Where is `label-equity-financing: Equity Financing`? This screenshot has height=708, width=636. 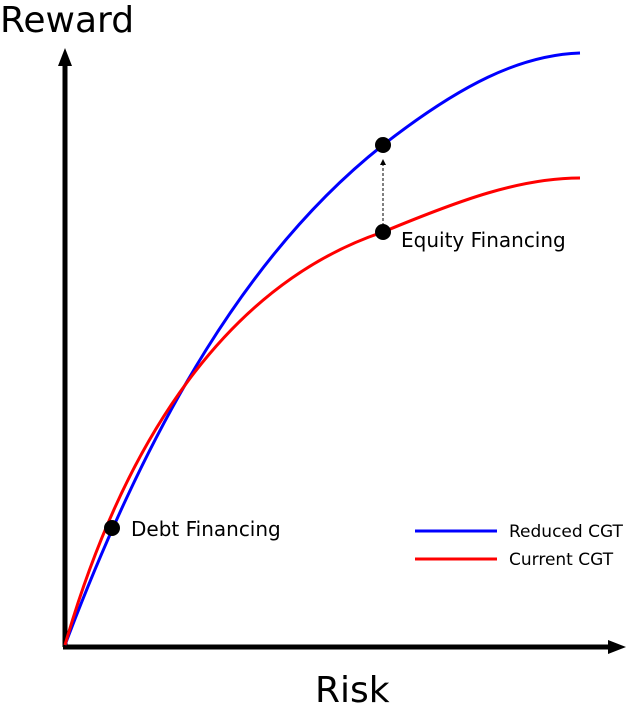
label-equity-financing: Equity Financing is located at coordinates (483, 240).